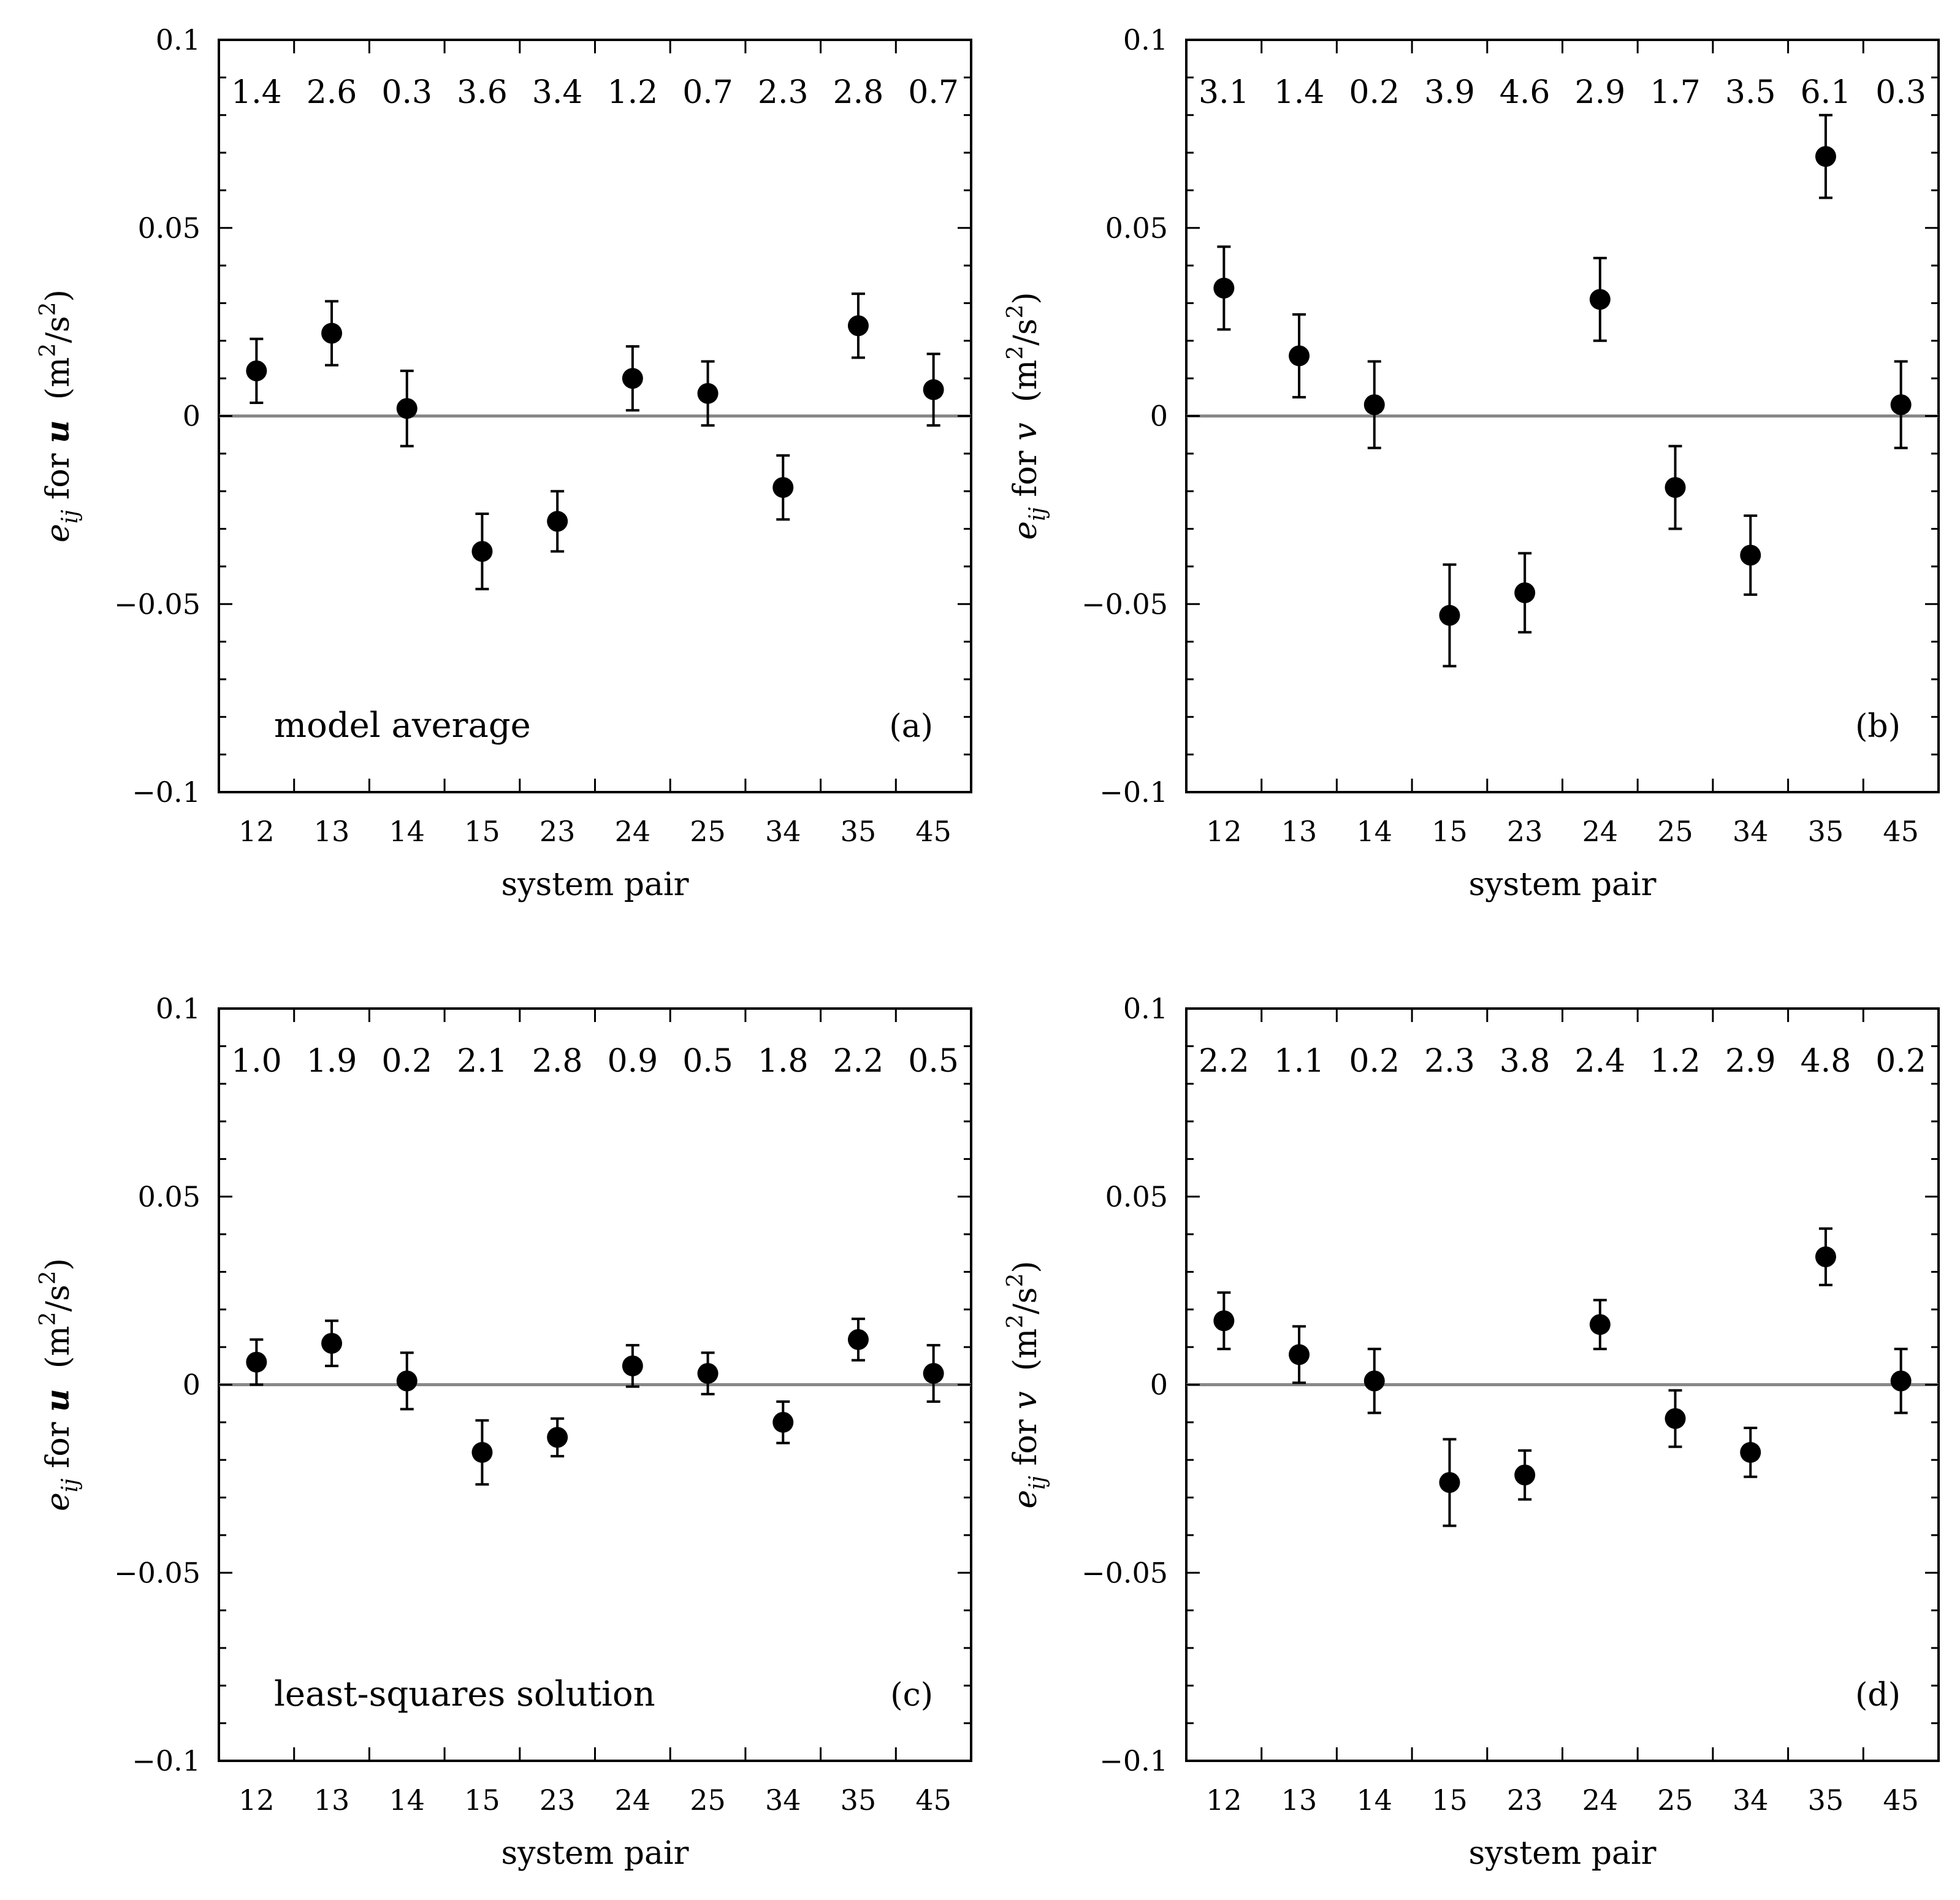  I want to click on ratio-label: 1.7, so click(1675, 92).